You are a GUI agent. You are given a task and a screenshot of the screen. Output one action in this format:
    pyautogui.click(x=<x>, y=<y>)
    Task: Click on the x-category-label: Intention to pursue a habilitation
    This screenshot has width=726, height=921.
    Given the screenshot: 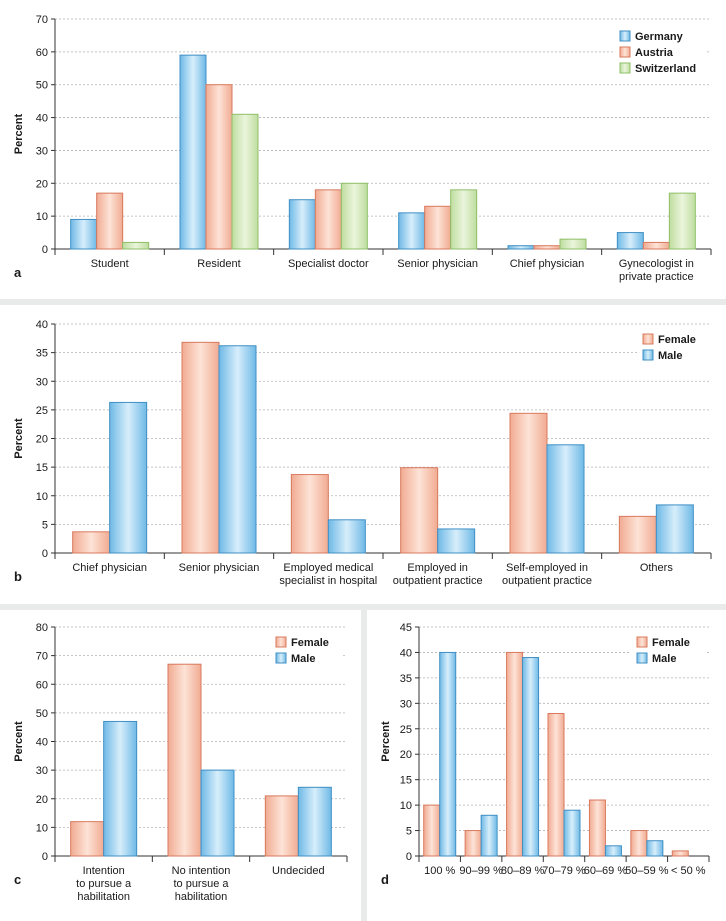 What is the action you would take?
    pyautogui.click(x=104, y=884)
    